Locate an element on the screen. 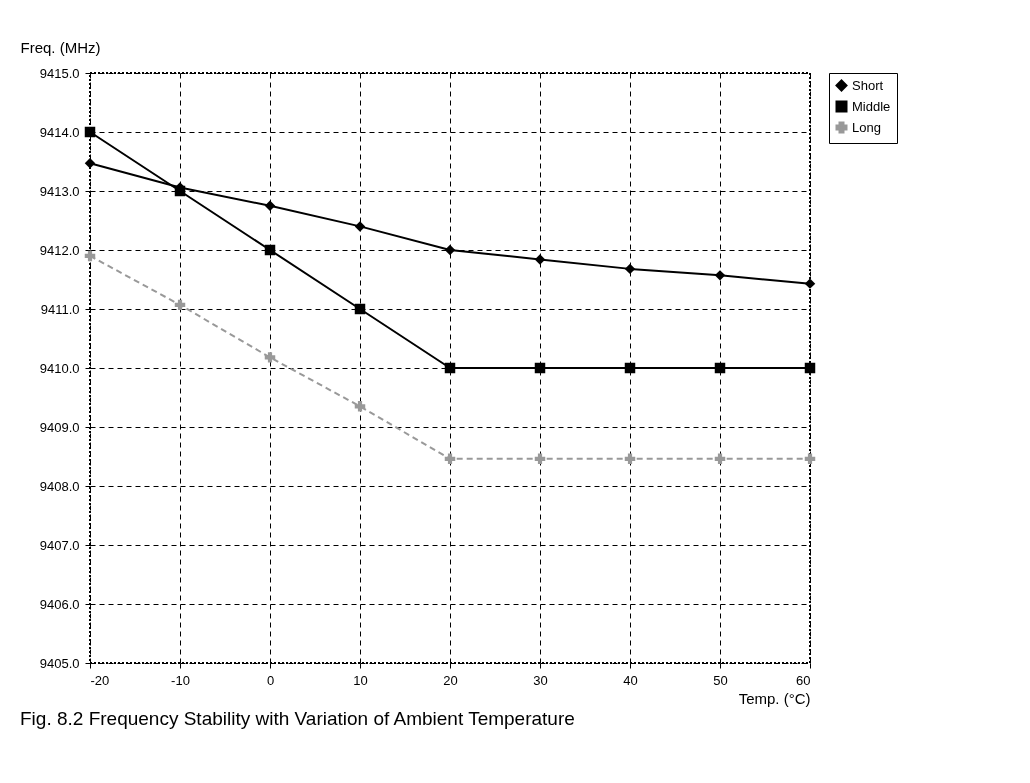  x-tick-label: 30 is located at coordinates (540, 680).